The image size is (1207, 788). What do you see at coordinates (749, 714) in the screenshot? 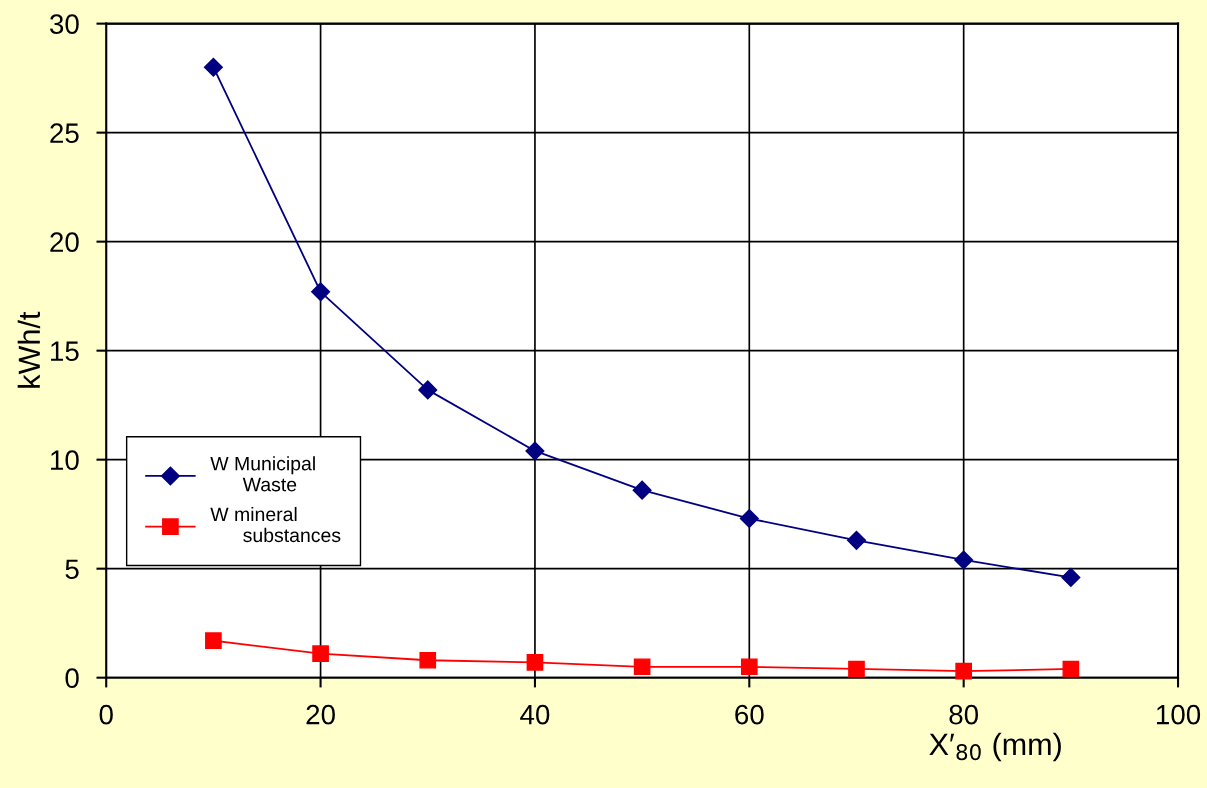
I see `x-tick-label: 60` at bounding box center [749, 714].